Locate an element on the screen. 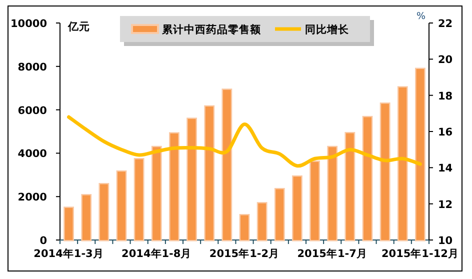  y-tick-label: 8000 is located at coordinates (32, 67).